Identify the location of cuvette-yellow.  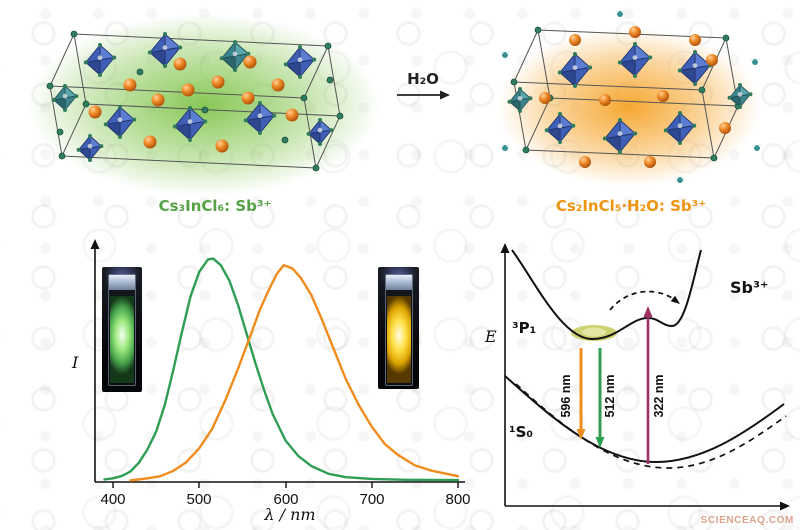
(398, 330).